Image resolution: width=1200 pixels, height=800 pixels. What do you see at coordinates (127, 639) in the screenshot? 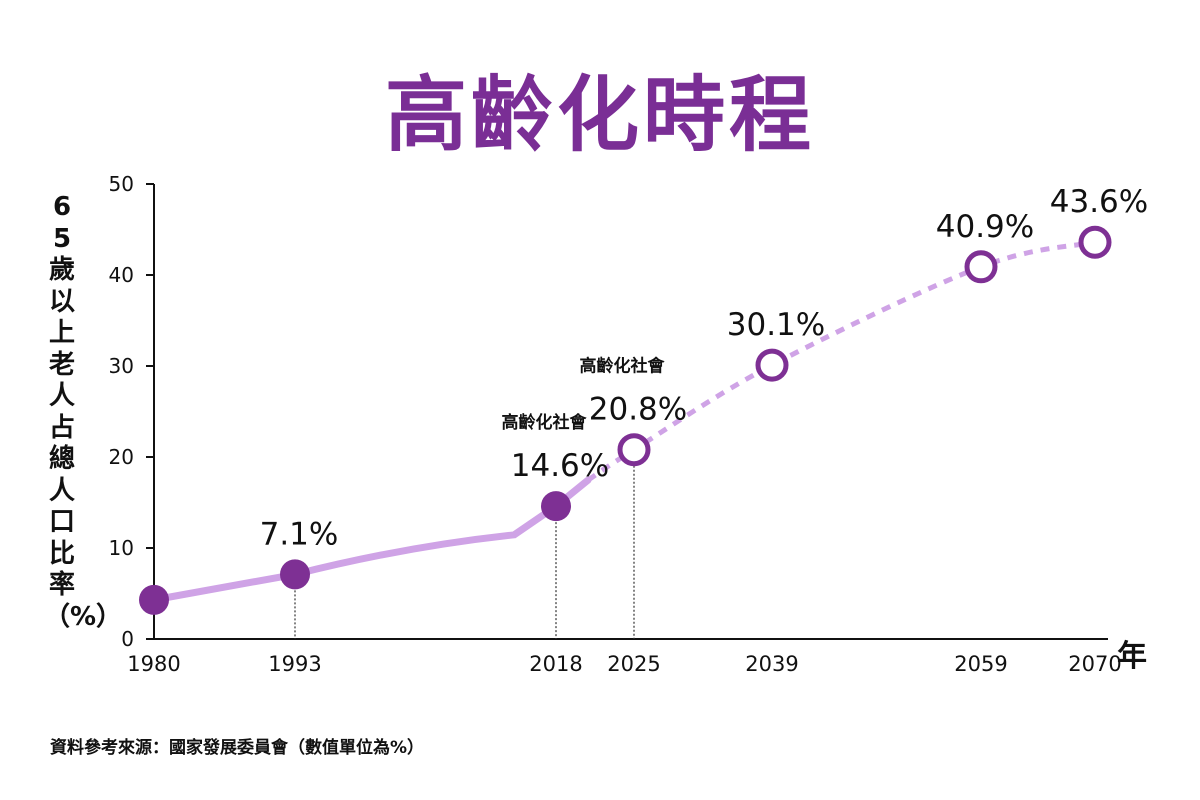
I see `y-tick-label: 0` at bounding box center [127, 639].